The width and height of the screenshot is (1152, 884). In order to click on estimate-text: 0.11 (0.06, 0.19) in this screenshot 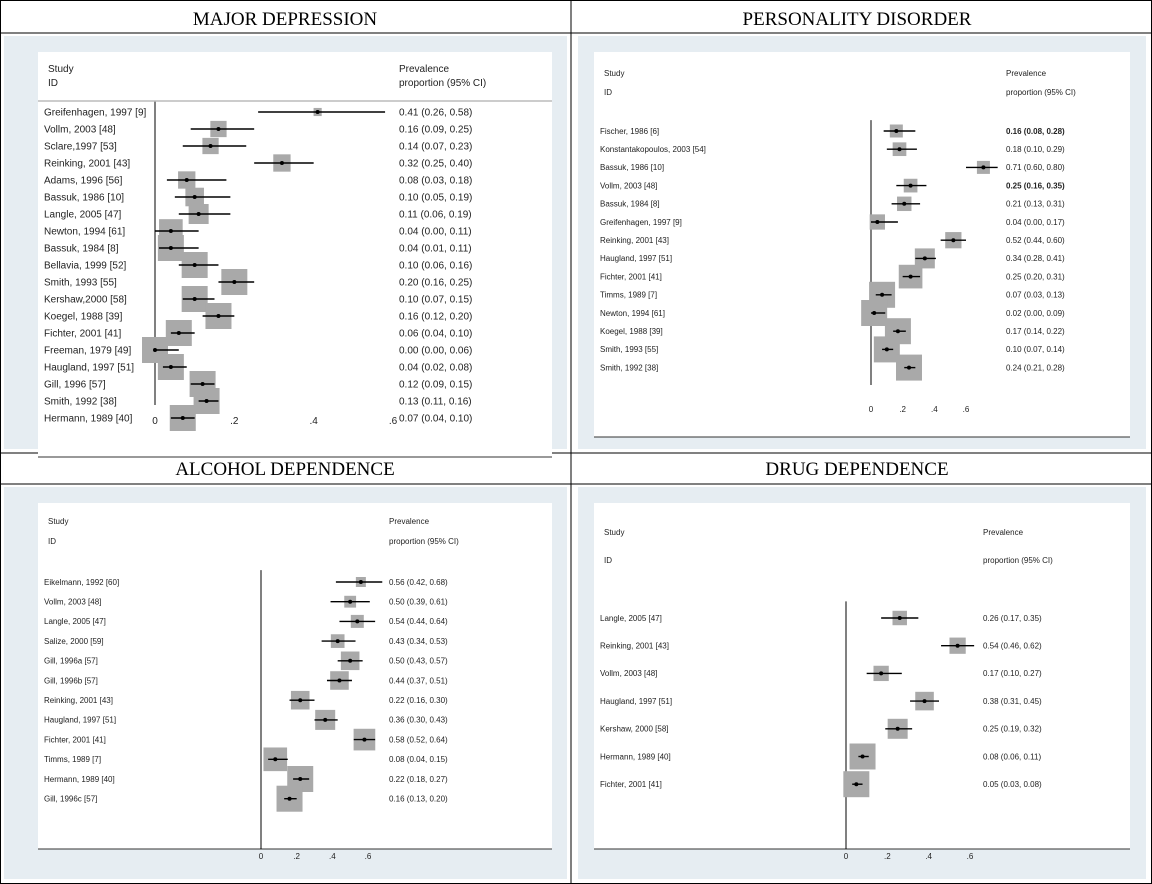, I will do `click(435, 215)`.